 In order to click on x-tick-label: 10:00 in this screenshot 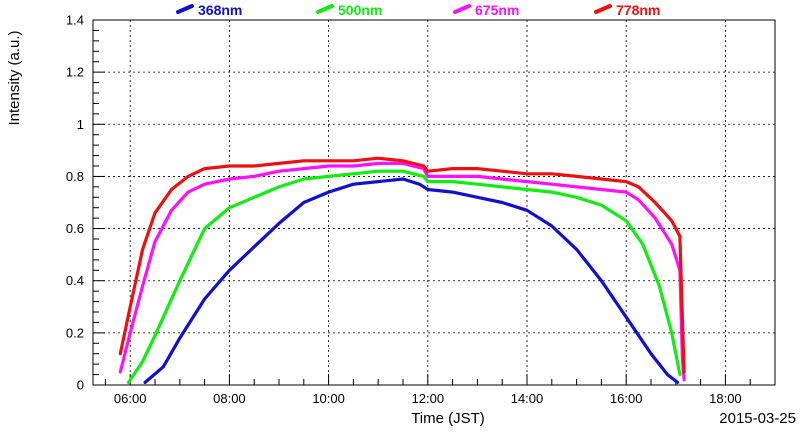, I will do `click(328, 398)`.